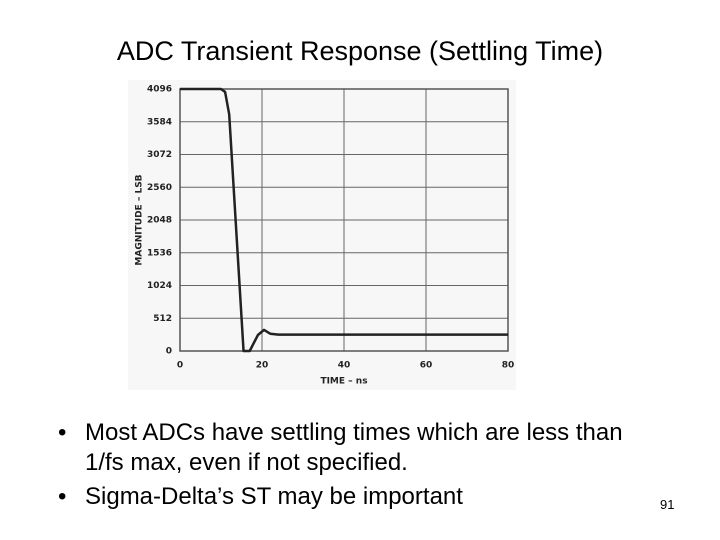 The height and width of the screenshot is (540, 720). Describe the element at coordinates (159, 221) in the screenshot. I see `y-tick-label: 2048` at that location.